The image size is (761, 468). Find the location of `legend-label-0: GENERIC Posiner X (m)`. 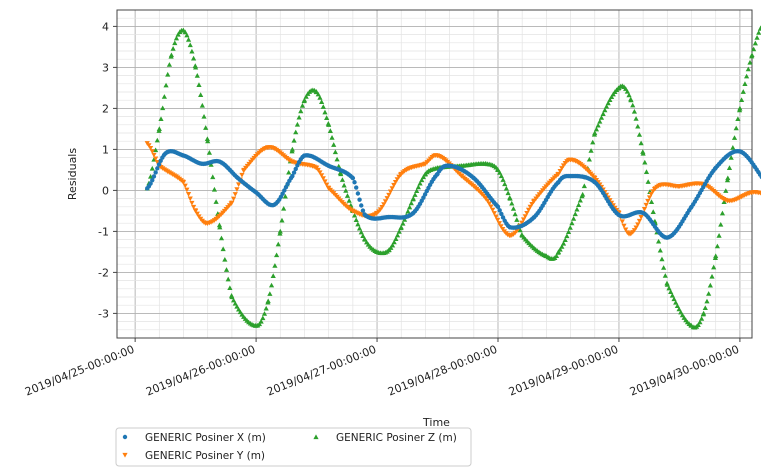

legend-label-0: GENERIC Posiner X (m) is located at coordinates (205, 438).